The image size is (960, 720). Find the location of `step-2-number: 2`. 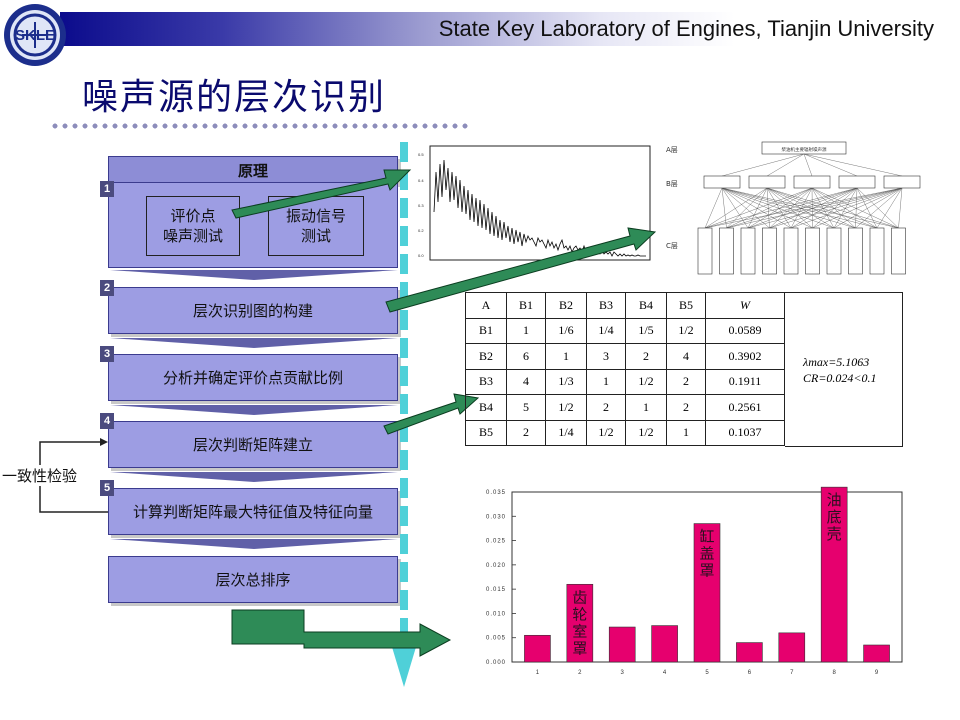

step-2-number: 2 is located at coordinates (107, 288).